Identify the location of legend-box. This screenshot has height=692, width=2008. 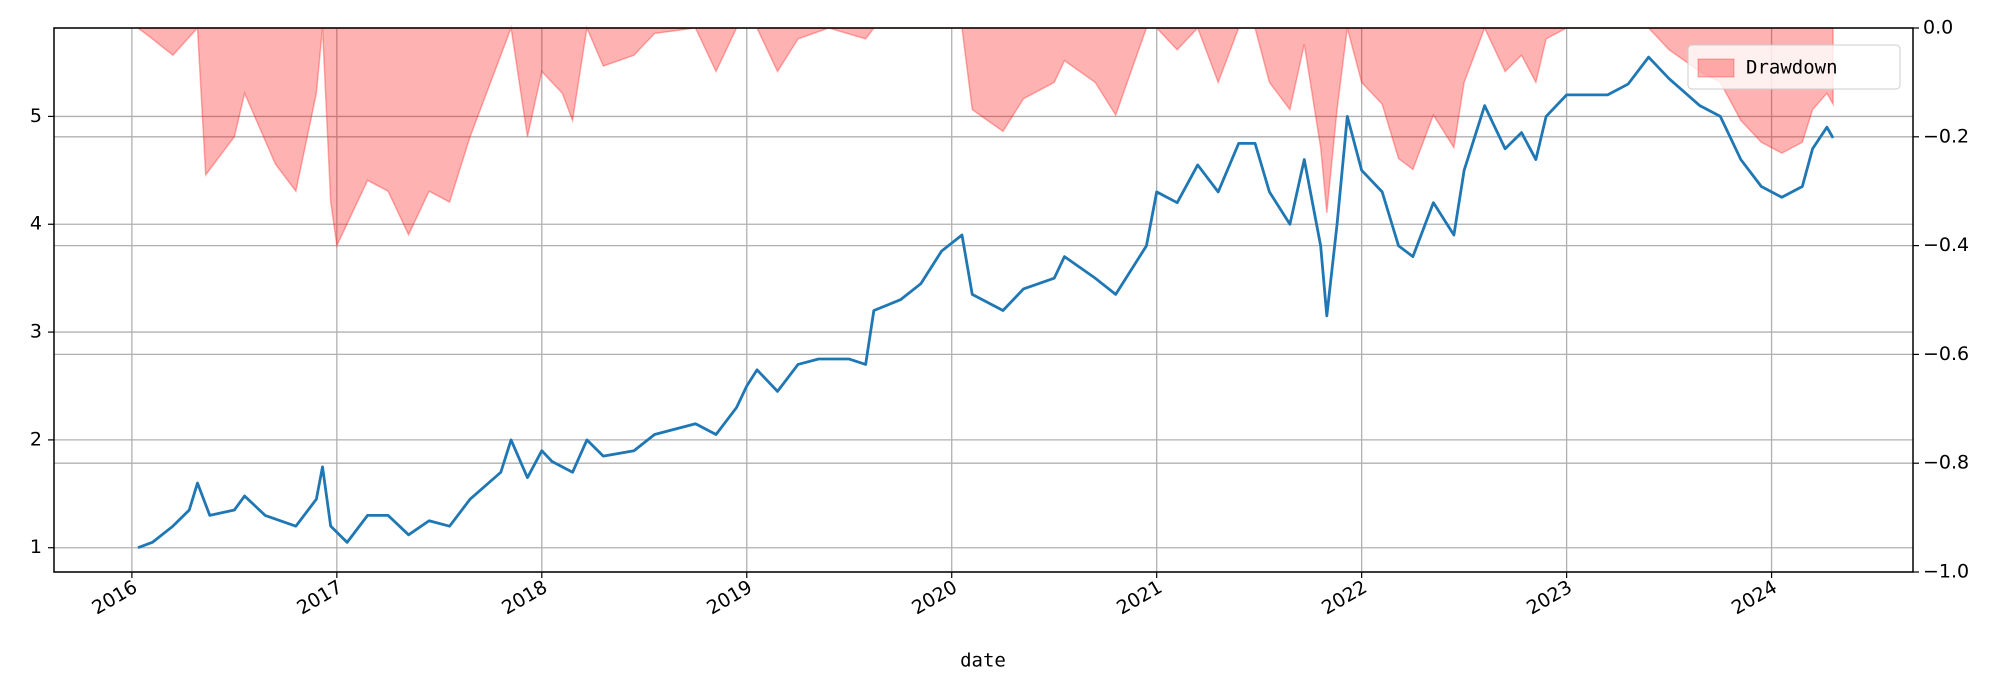
(1794, 67).